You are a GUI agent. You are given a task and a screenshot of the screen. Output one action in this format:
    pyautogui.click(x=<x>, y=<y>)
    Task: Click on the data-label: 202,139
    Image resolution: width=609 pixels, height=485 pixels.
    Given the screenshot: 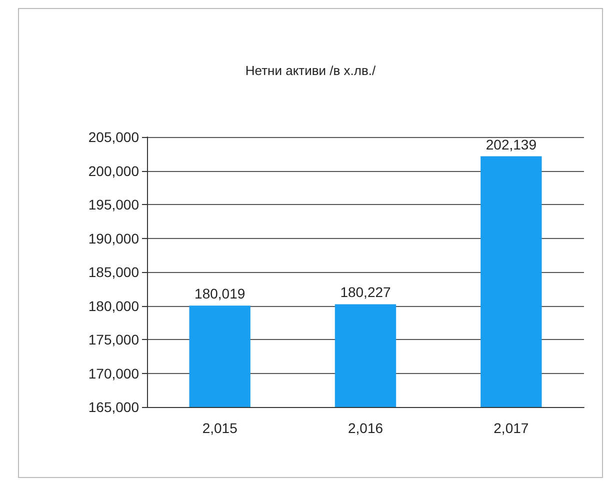 What is the action you would take?
    pyautogui.click(x=511, y=144)
    